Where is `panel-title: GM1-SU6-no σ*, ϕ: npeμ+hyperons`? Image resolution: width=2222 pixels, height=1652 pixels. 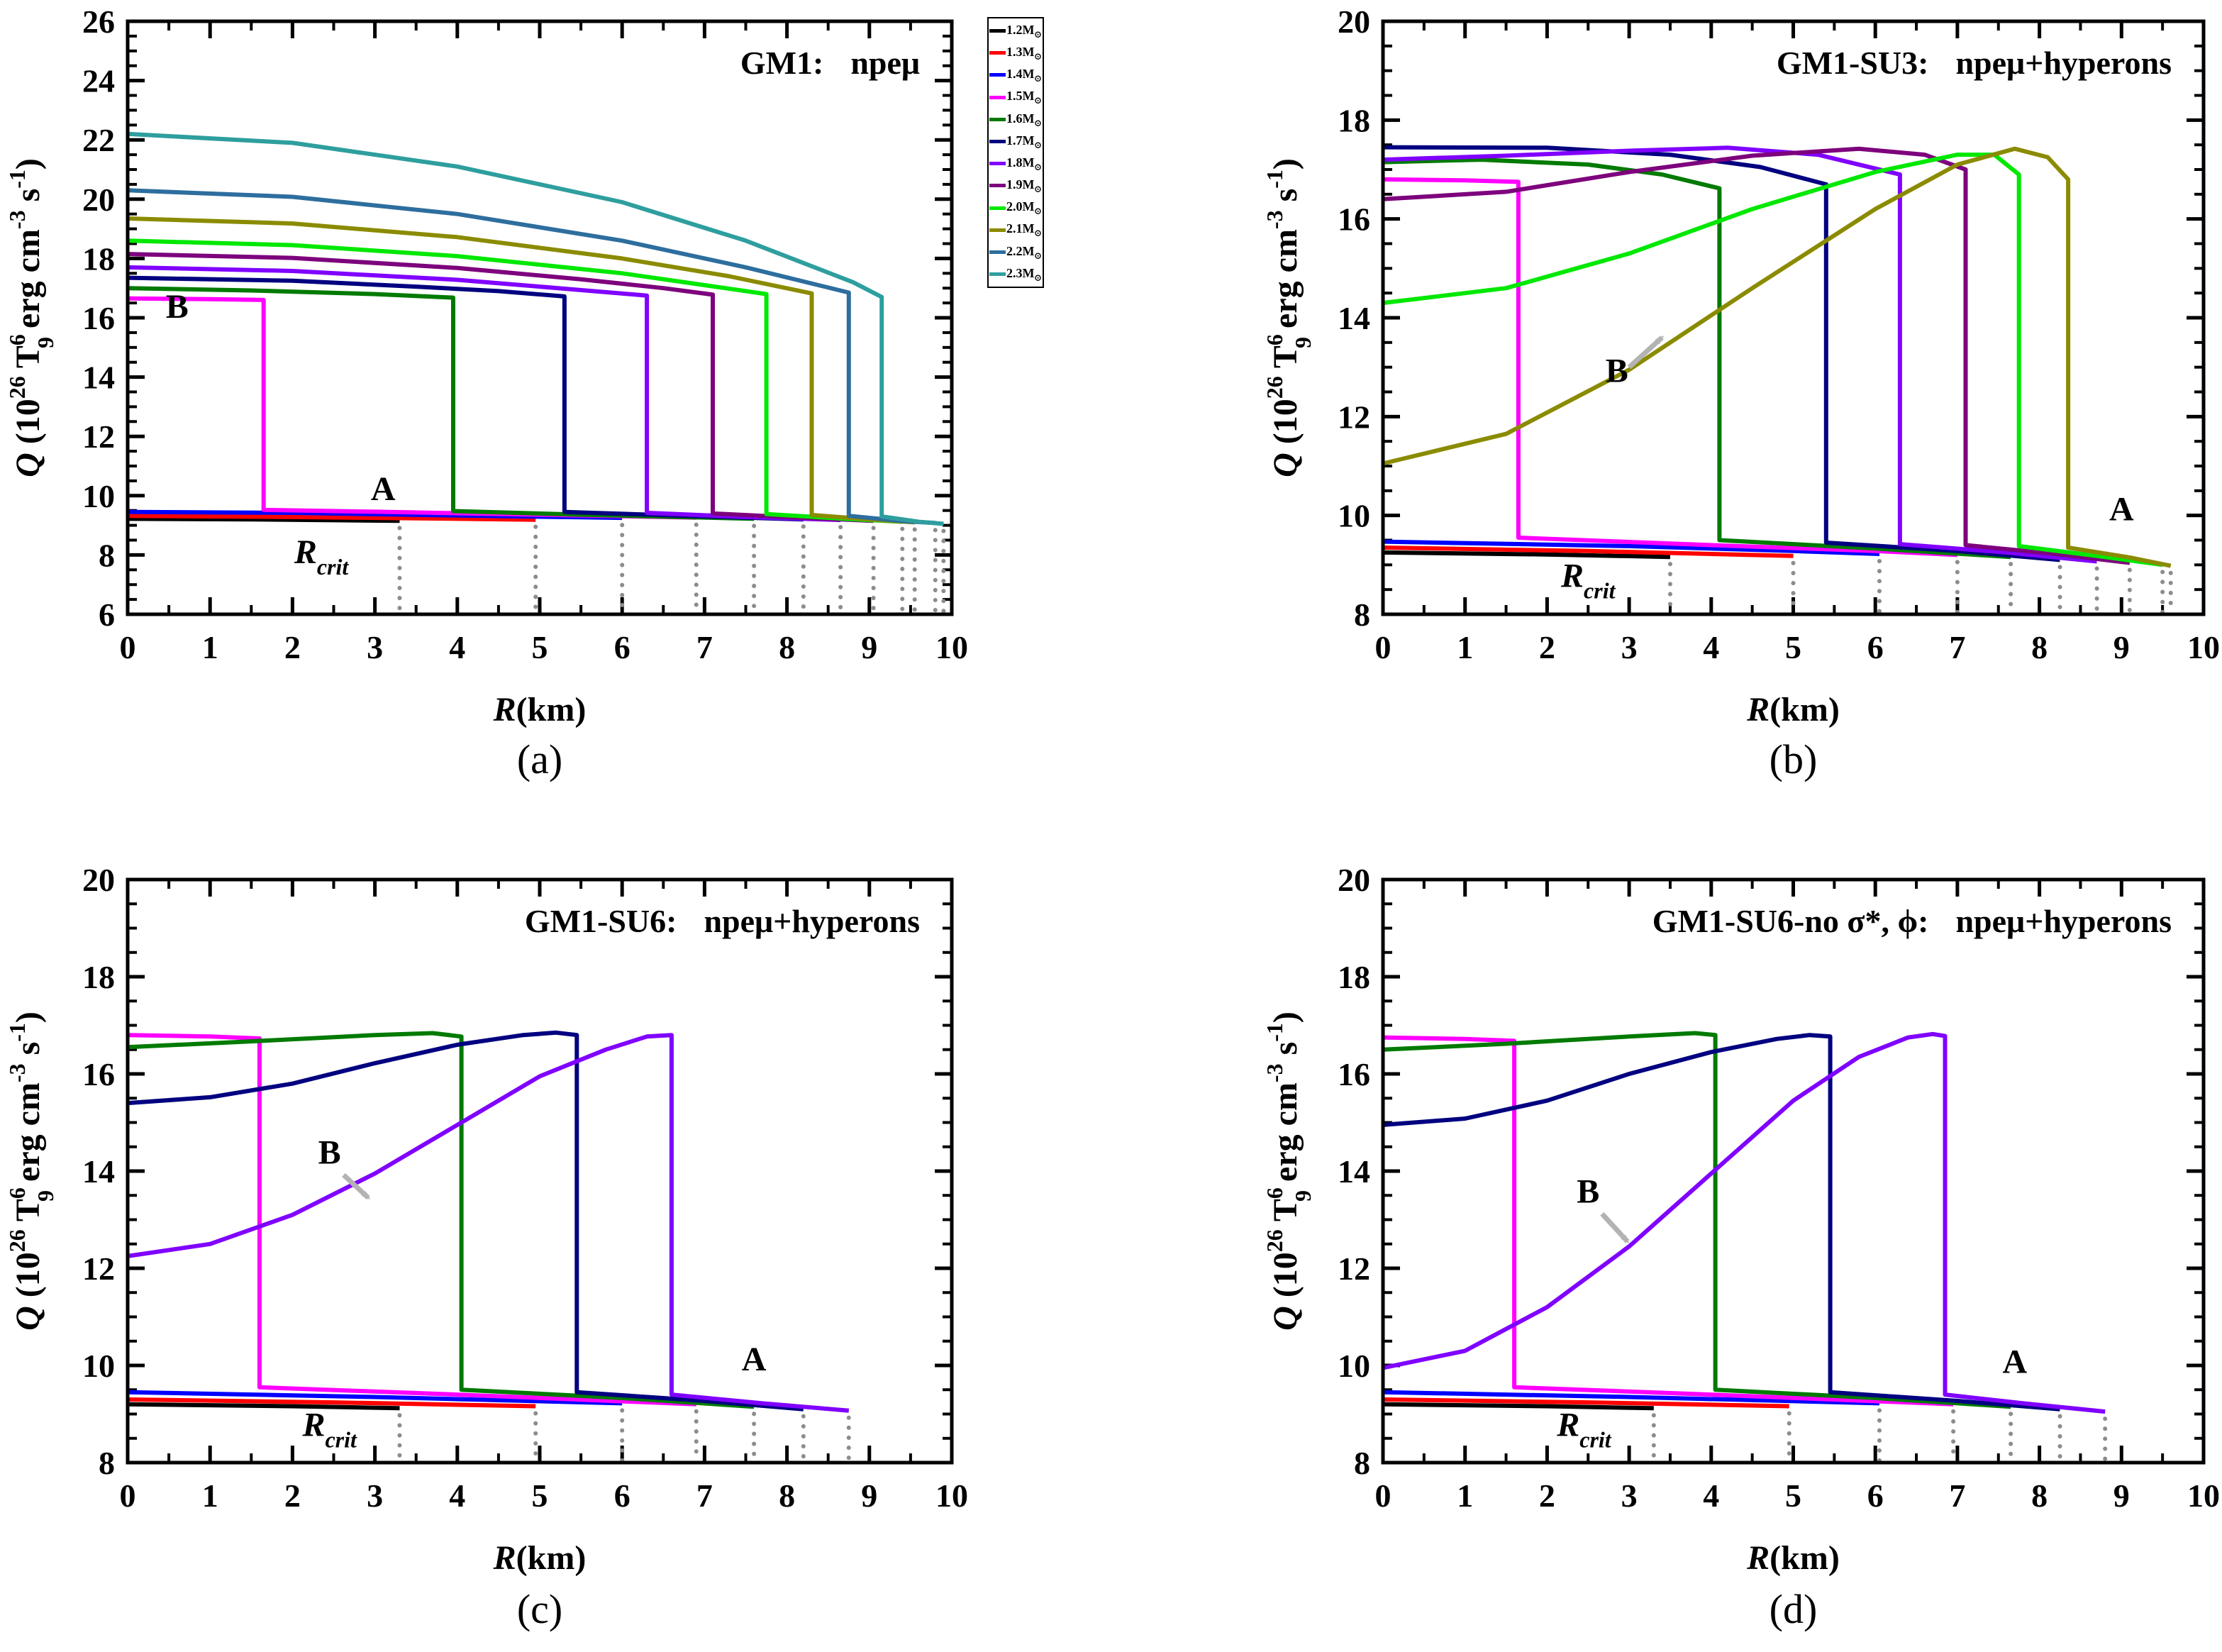
panel-title: GM1-SU6-no σ*, ϕ: npeμ+hyperons is located at coordinates (1912, 921).